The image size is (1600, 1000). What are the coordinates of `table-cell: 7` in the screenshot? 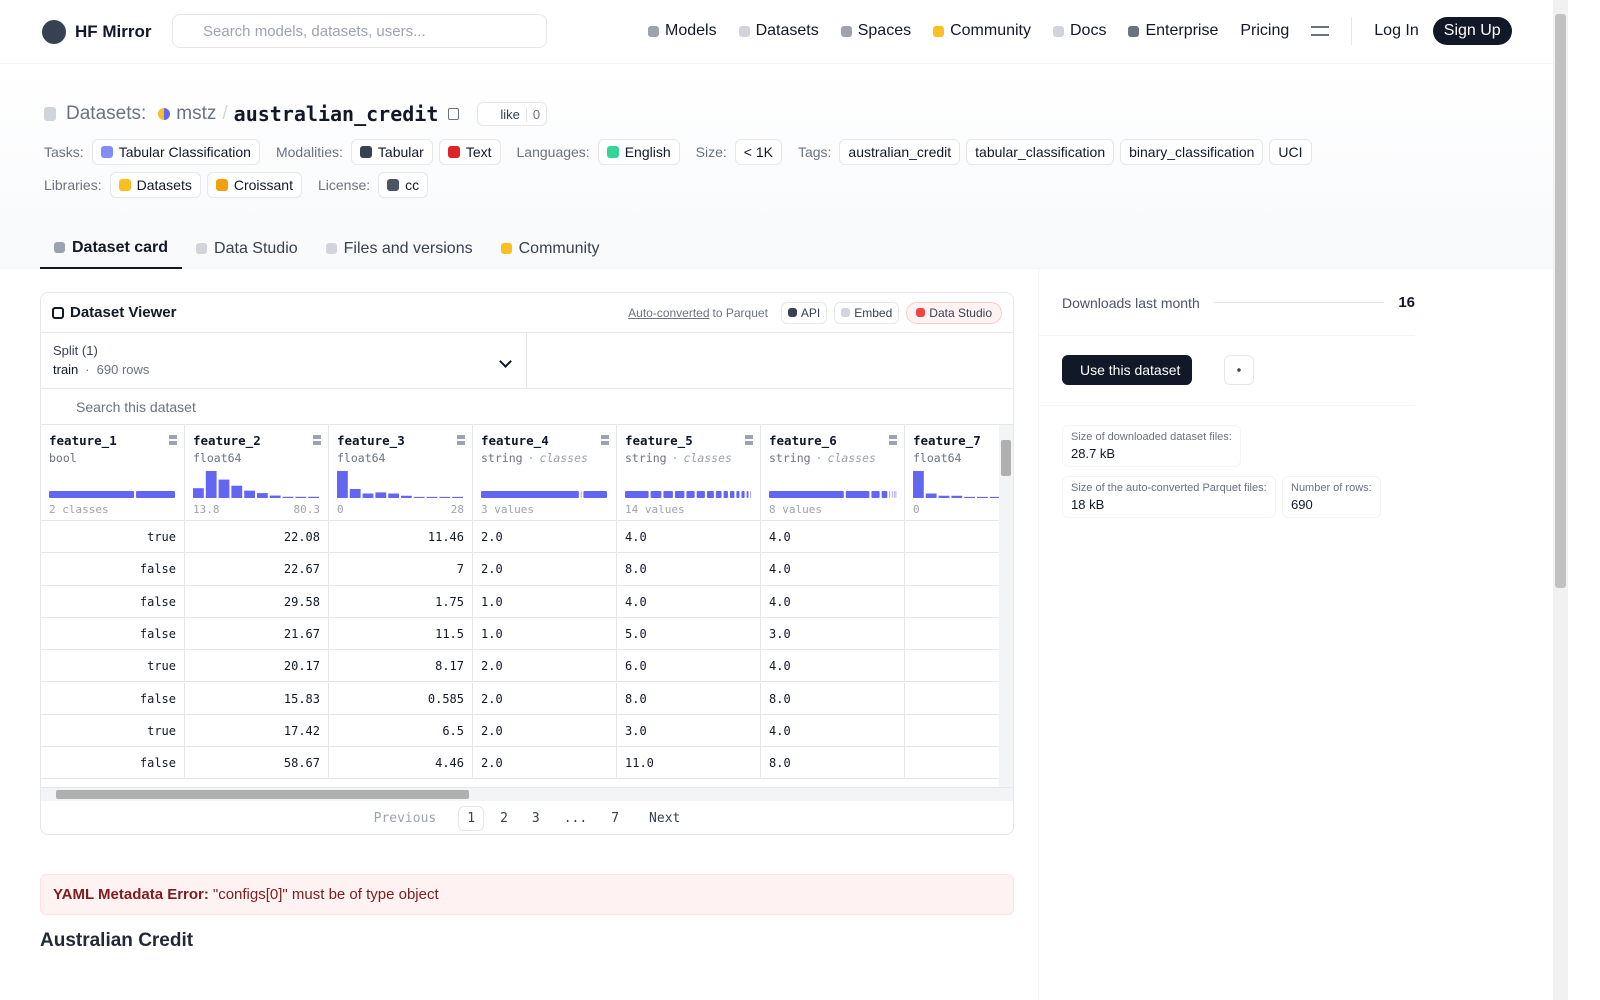 It's located at (401, 569).